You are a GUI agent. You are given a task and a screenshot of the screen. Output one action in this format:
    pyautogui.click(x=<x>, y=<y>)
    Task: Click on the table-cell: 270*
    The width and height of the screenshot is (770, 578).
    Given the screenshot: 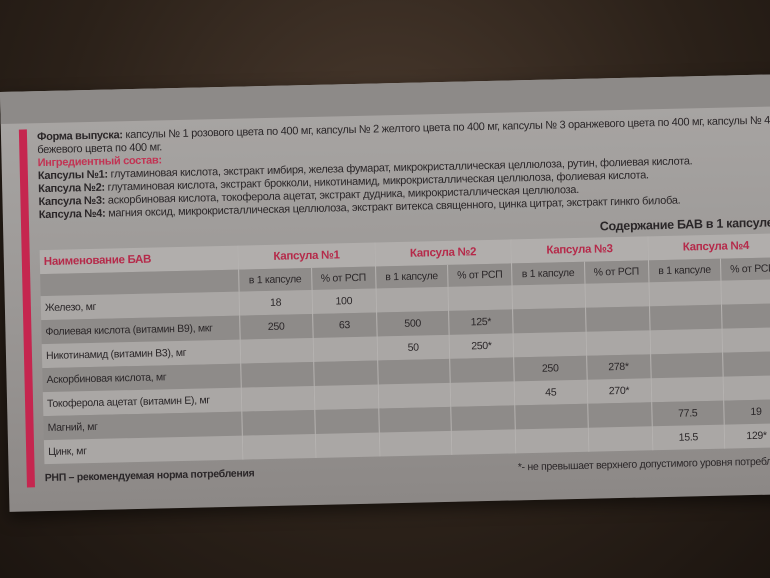 What is the action you would take?
    pyautogui.click(x=619, y=391)
    